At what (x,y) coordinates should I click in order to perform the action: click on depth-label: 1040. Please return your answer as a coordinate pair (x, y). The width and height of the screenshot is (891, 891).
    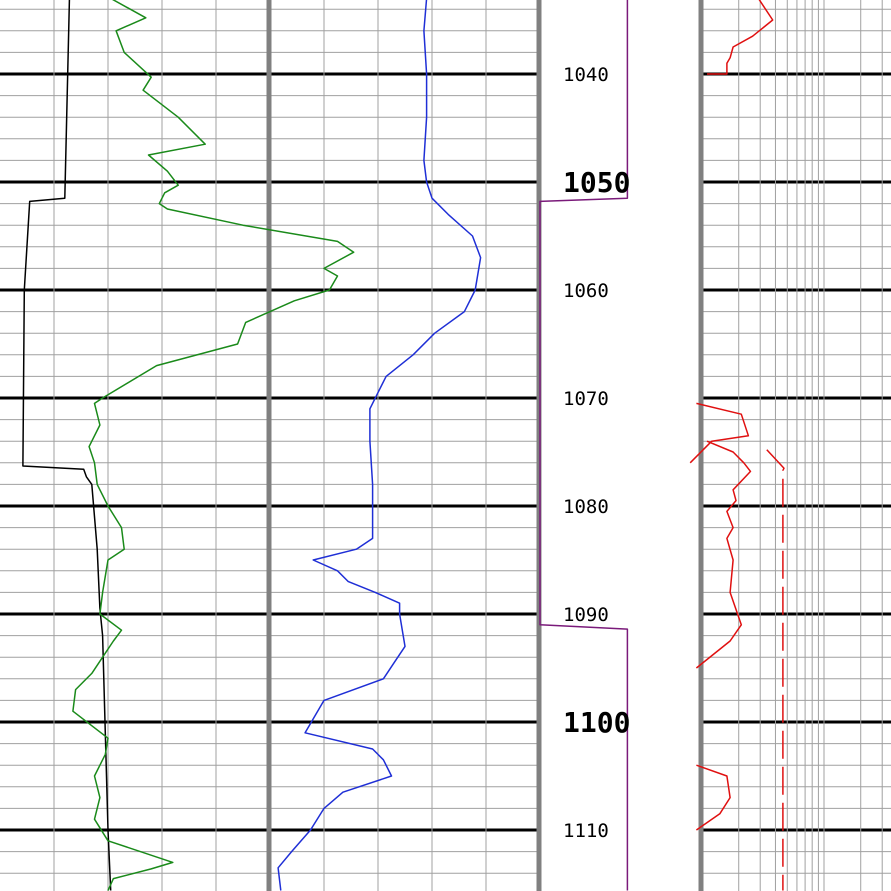
    Looking at the image, I should click on (586, 75).